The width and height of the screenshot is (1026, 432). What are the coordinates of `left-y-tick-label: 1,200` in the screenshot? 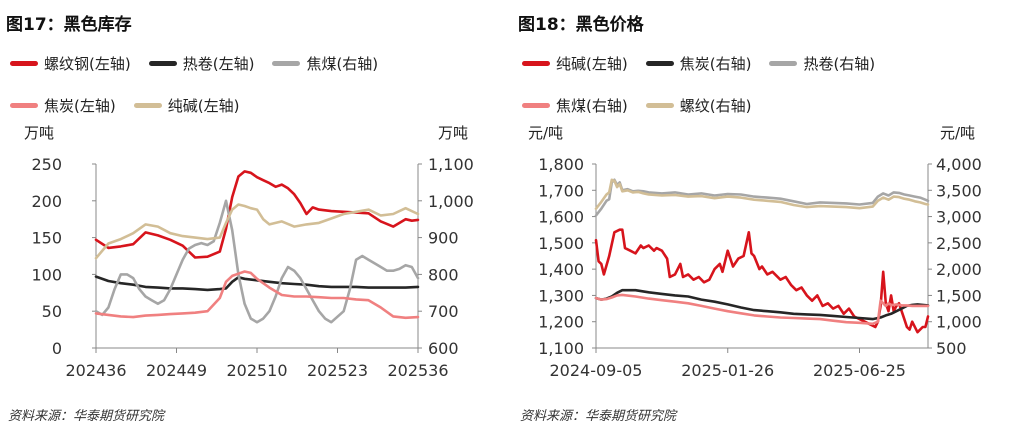 It's located at (561, 322).